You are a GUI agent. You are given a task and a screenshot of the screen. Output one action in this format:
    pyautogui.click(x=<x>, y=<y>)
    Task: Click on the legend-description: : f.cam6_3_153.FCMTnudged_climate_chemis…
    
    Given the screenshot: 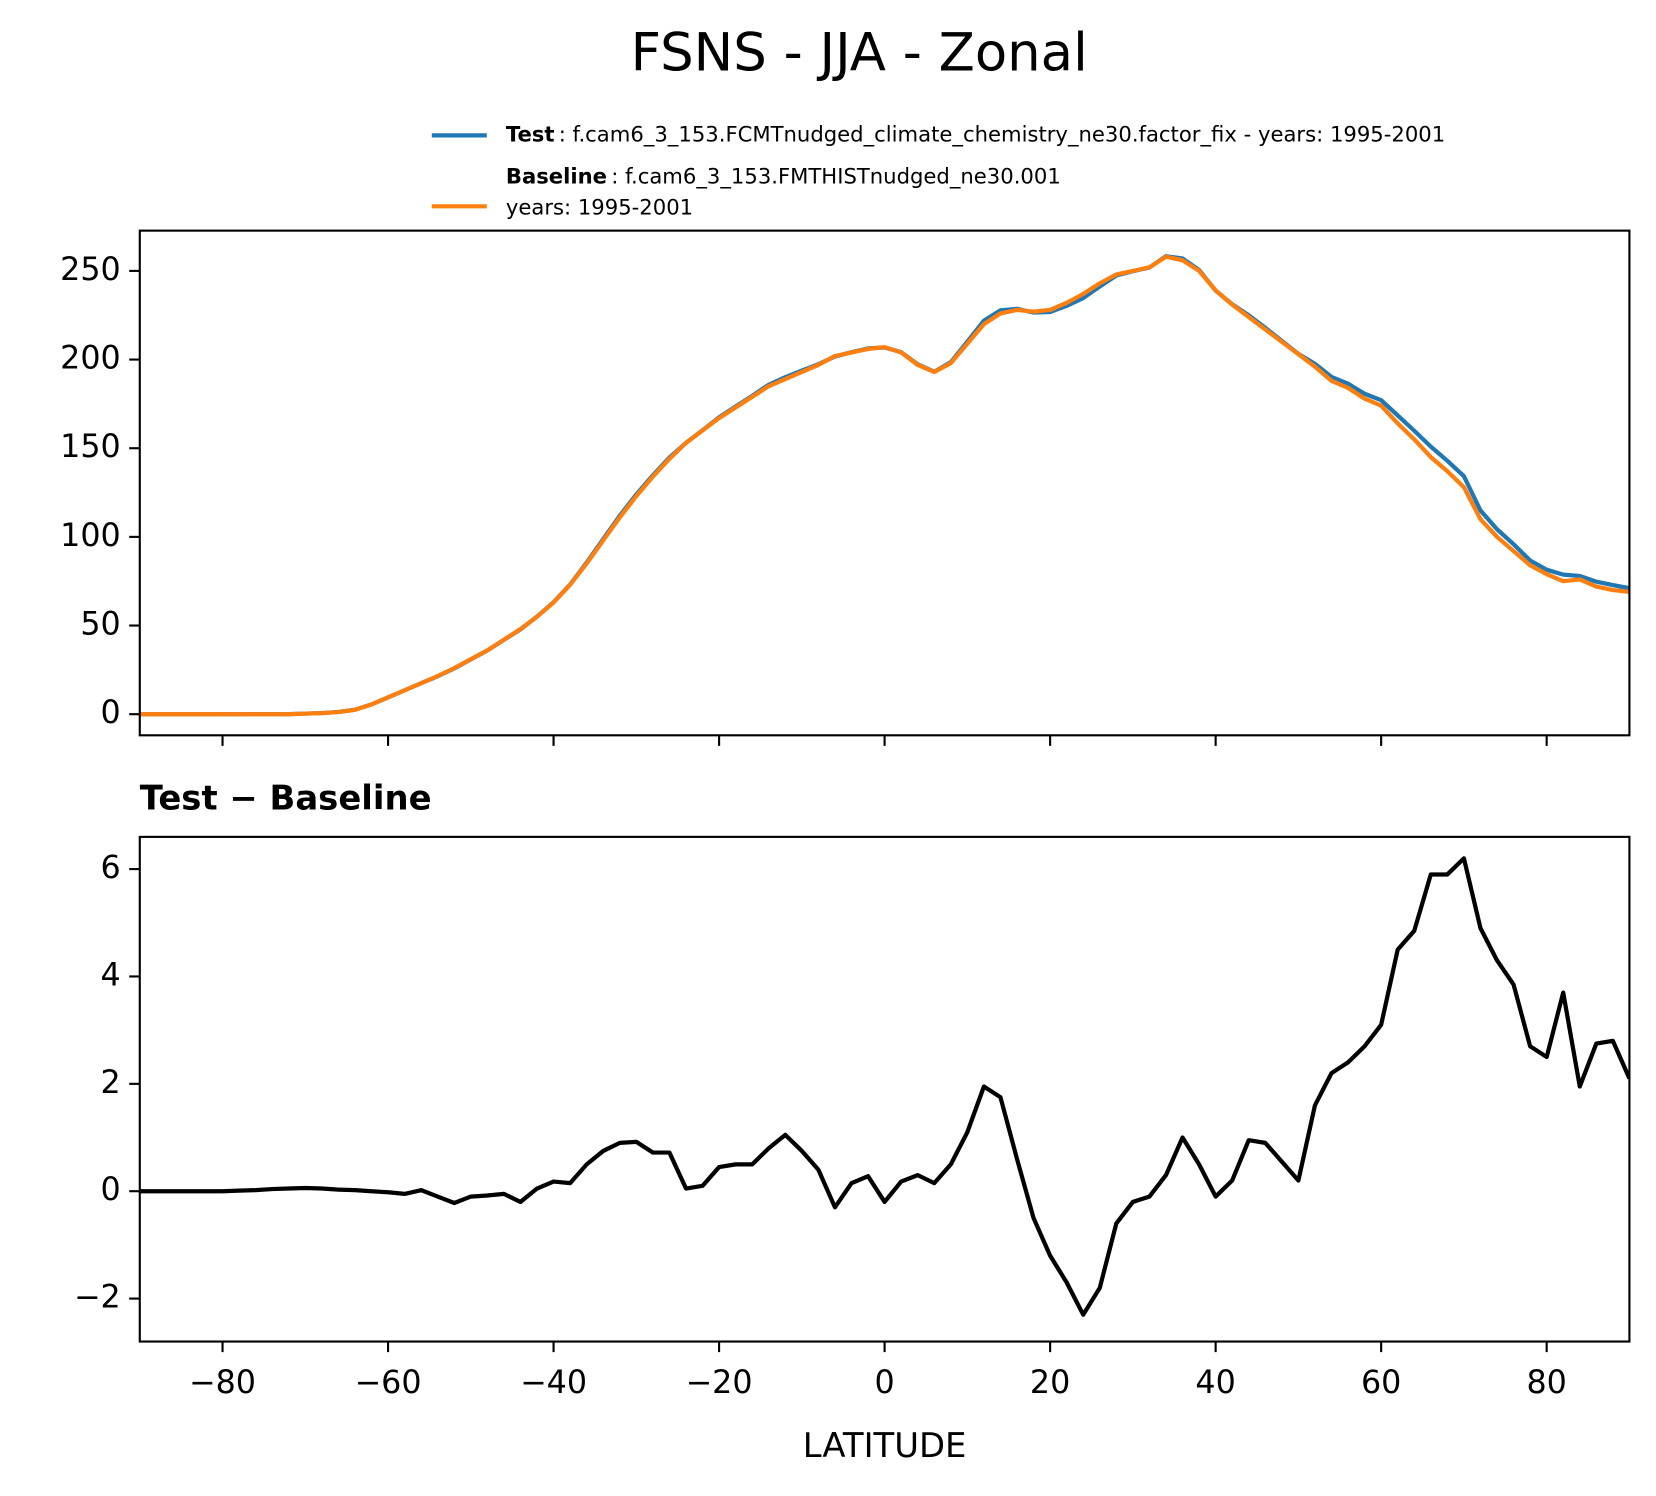 What is the action you would take?
    pyautogui.click(x=1002, y=134)
    